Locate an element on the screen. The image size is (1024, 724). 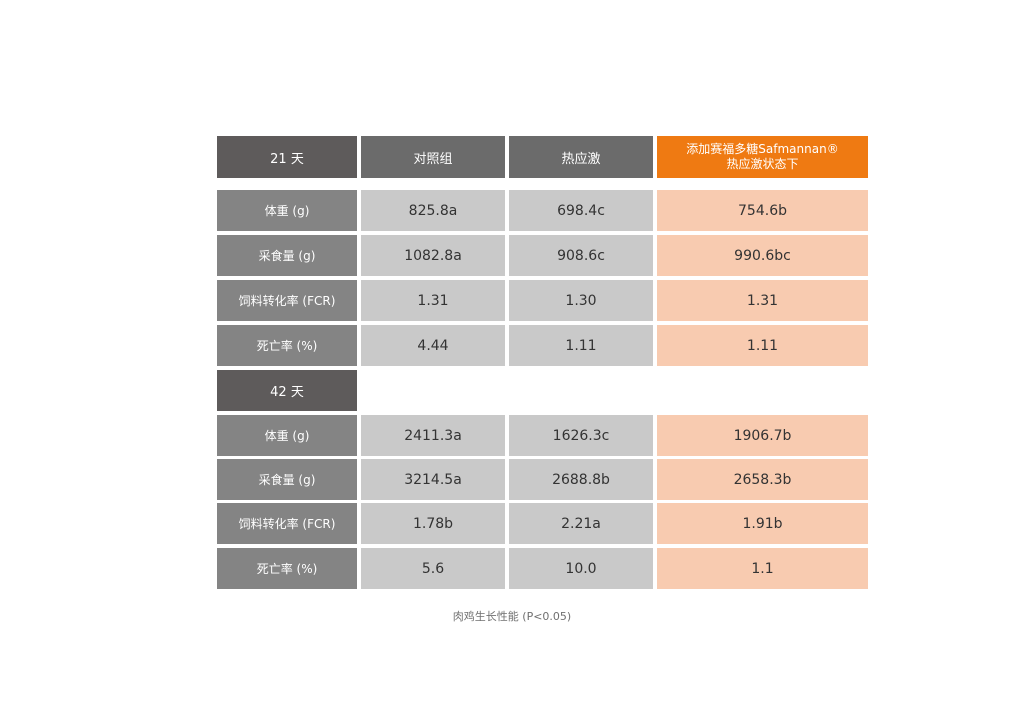
table-row: 体重 (g) 2411.3a 1626.3c 1906.7b is located at coordinates (542, 435).